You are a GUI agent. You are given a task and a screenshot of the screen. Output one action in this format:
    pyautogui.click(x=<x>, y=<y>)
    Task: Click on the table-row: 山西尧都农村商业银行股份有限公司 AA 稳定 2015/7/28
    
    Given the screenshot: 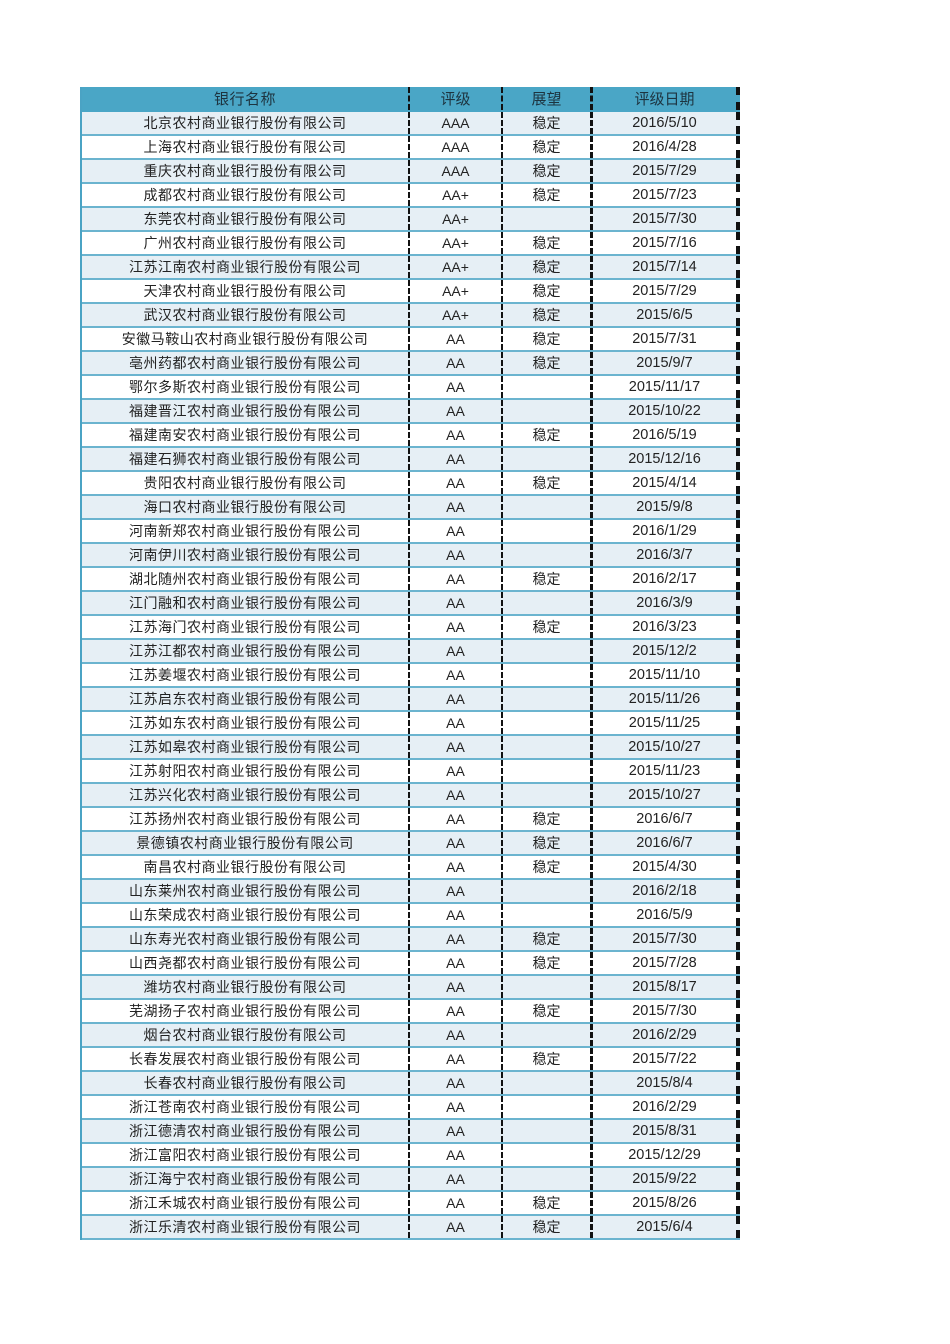 What is the action you would take?
    pyautogui.click(x=411, y=964)
    